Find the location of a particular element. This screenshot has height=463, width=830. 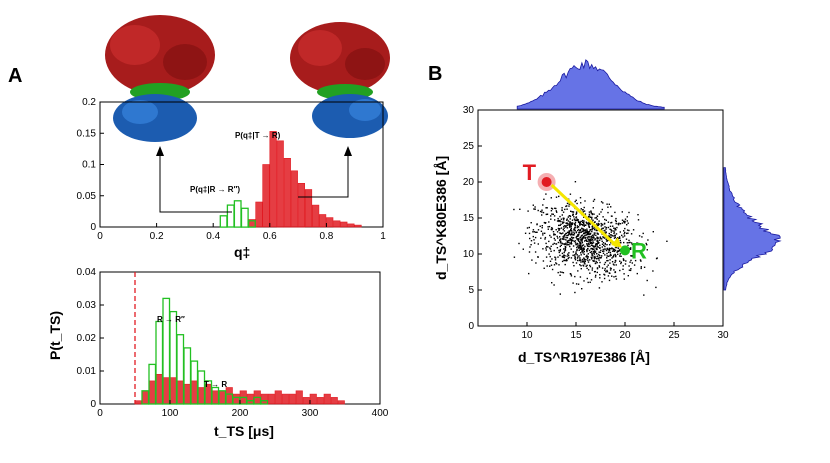

chart-b-arrow-head-icon is located at coordinates (616, 242).